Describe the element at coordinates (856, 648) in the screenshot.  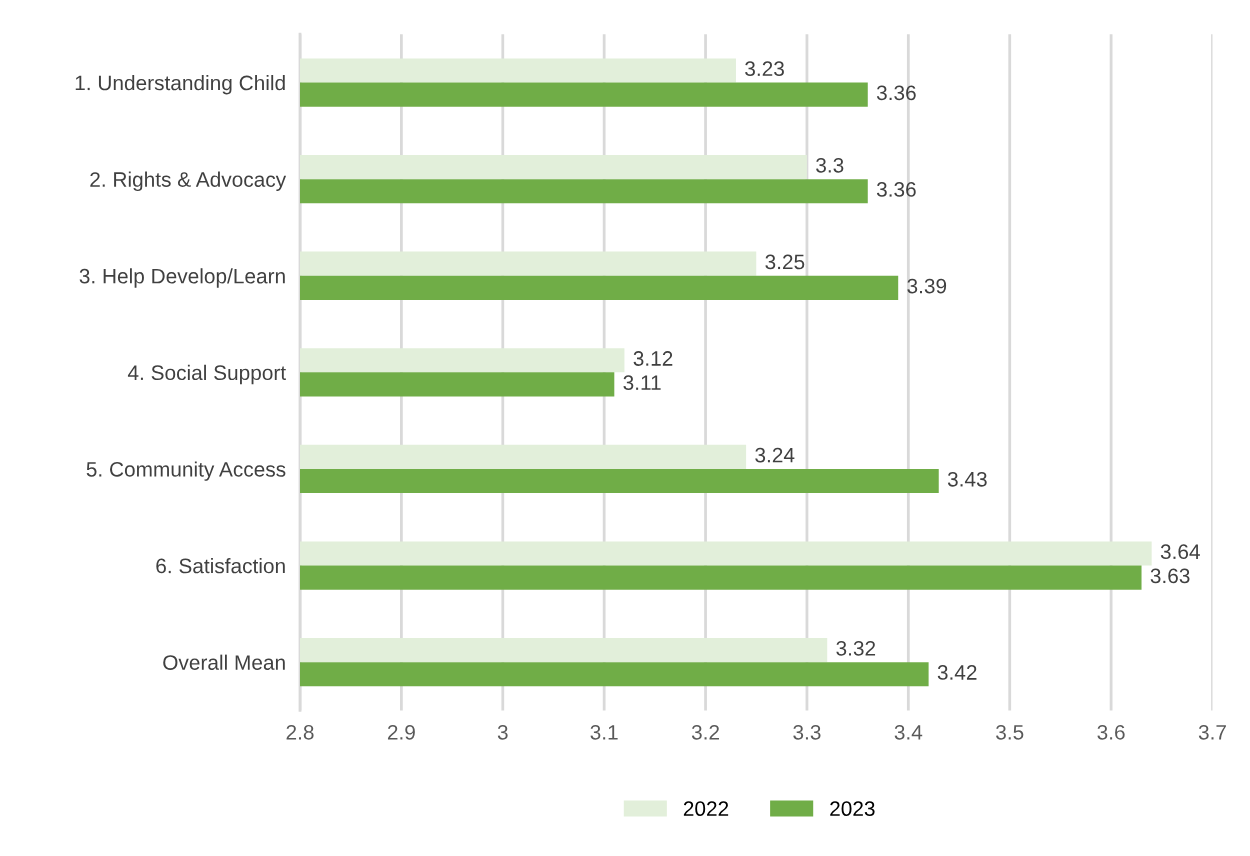
I see `data-label: 3.32` at that location.